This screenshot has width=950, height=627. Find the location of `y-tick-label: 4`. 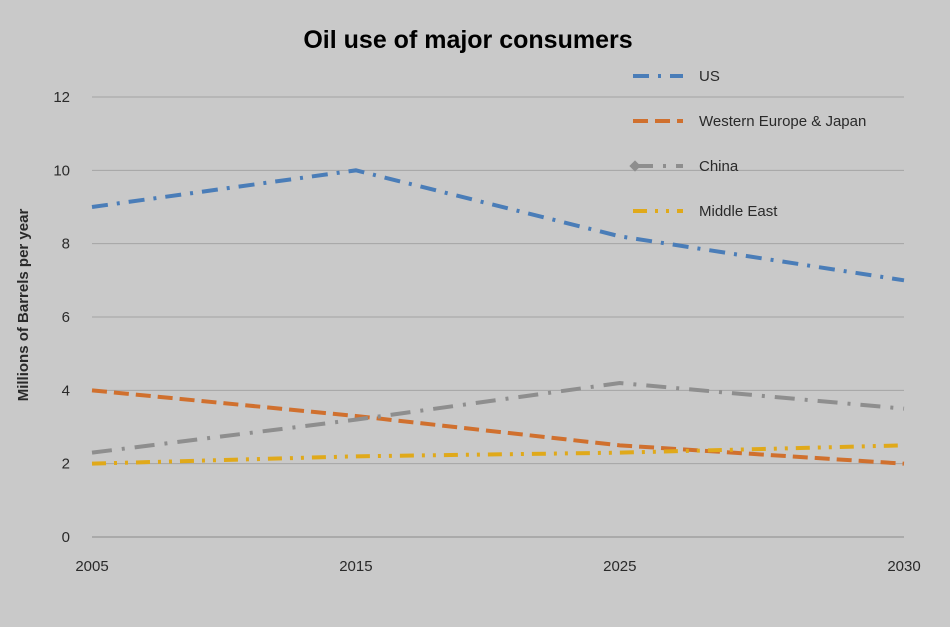

y-tick-label: 4 is located at coordinates (66, 390).